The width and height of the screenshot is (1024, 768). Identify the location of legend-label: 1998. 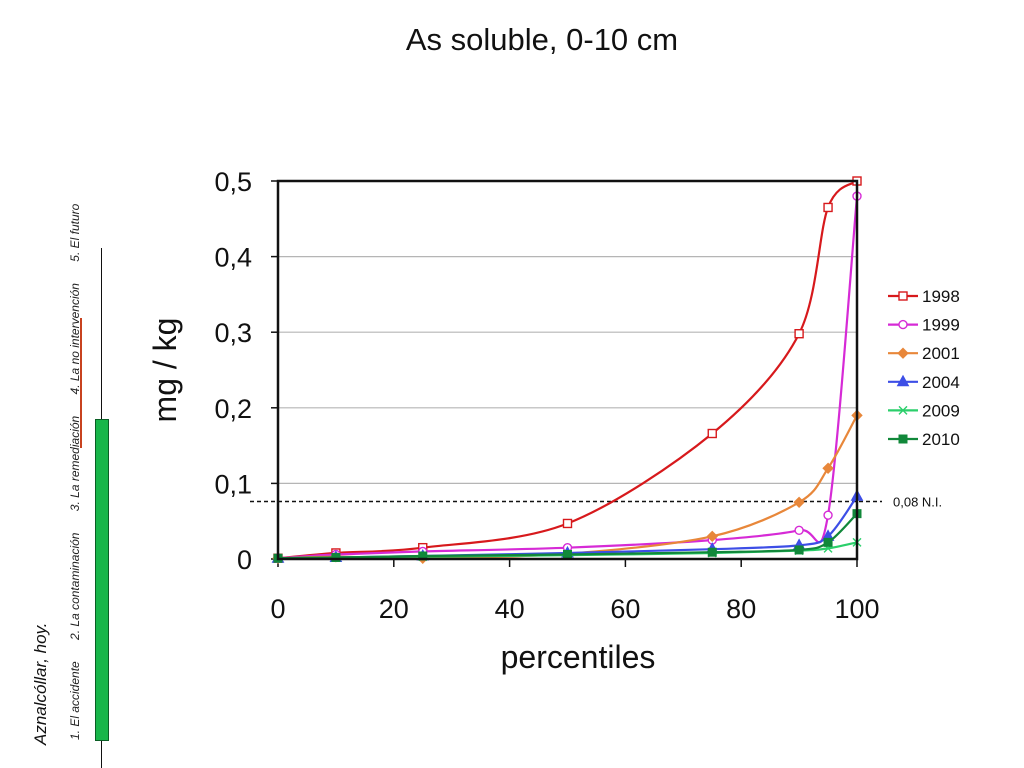
(941, 296).